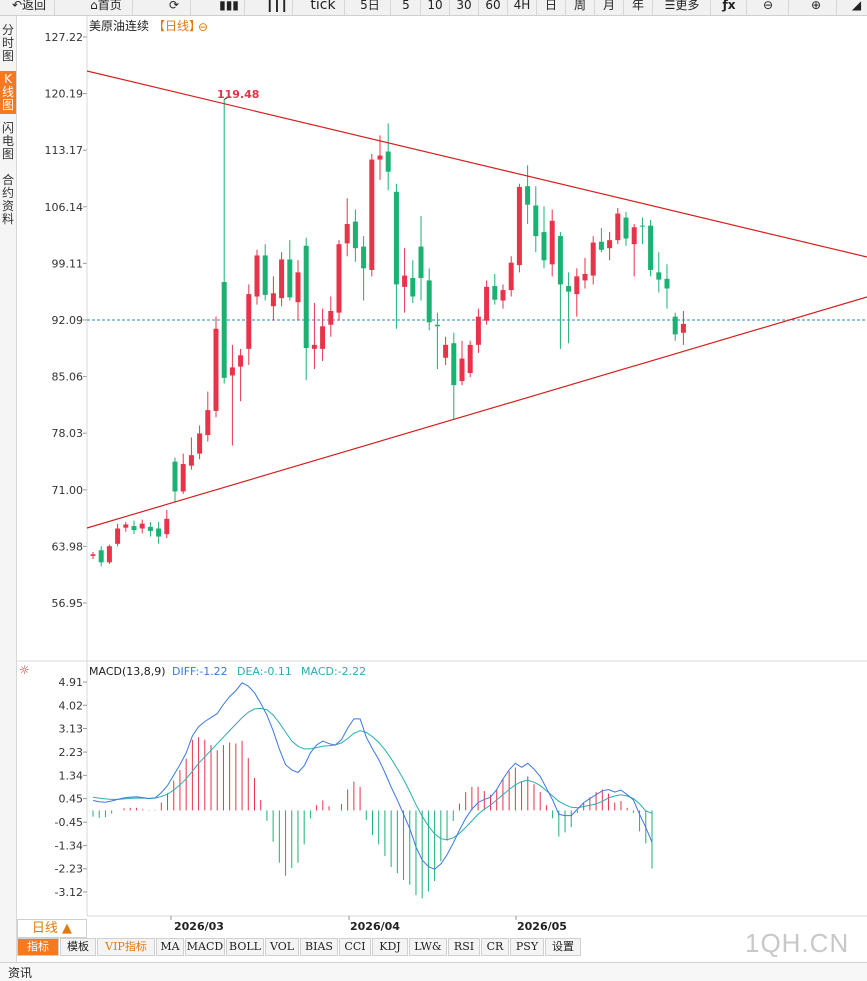 This screenshot has height=981, width=867. Describe the element at coordinates (78, 947) in the screenshot. I see `tab-template: 模板` at that location.